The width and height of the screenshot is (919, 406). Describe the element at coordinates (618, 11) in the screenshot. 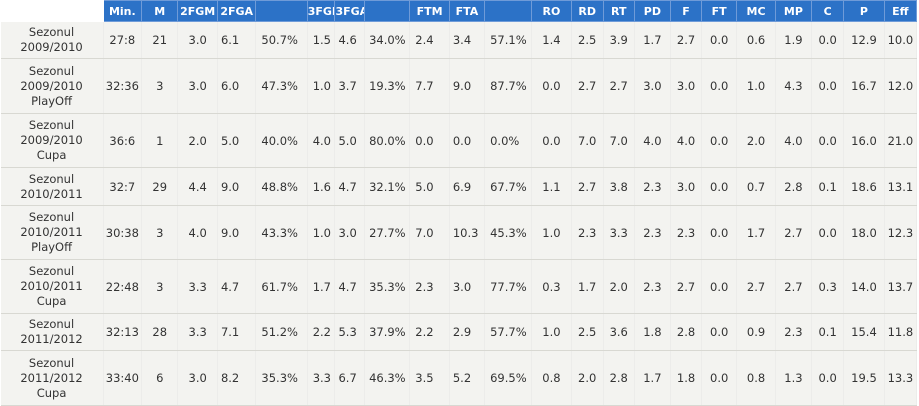

I see `column-header: RT` at that location.